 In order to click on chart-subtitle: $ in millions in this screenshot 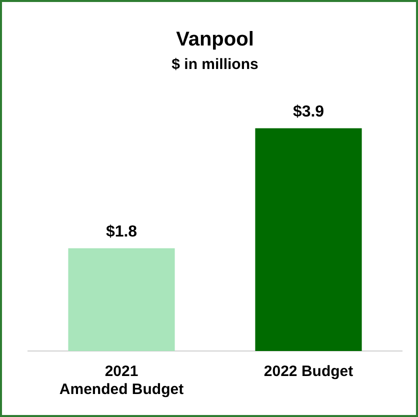, I will do `click(215, 65)`.